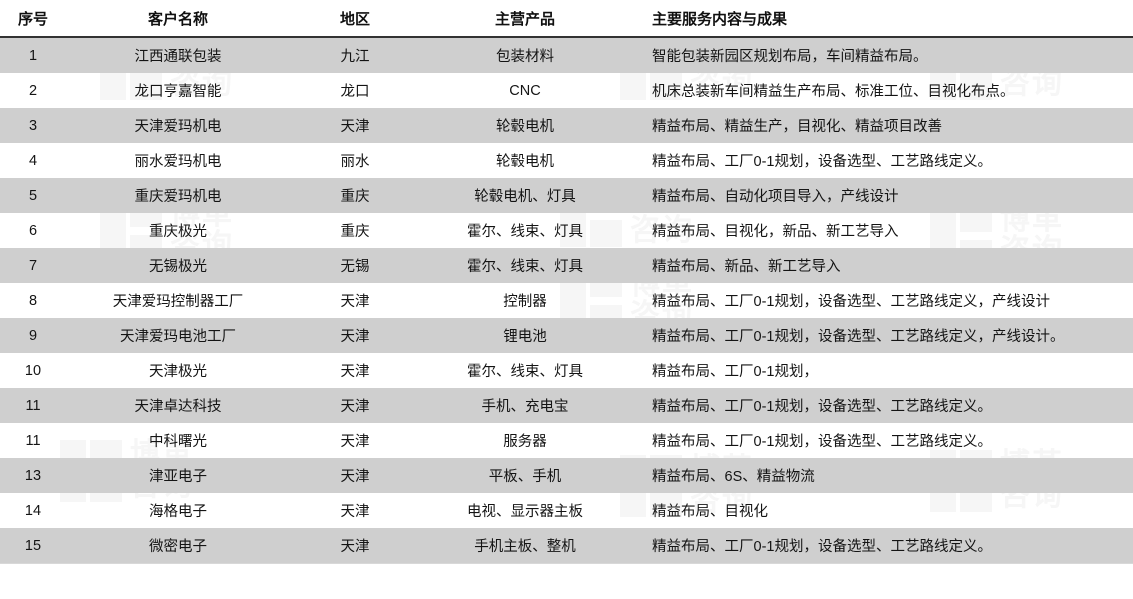 Image resolution: width=1133 pixels, height=599 pixels. Describe the element at coordinates (178, 405) in the screenshot. I see `cell-client: 天津卓达科技` at that location.